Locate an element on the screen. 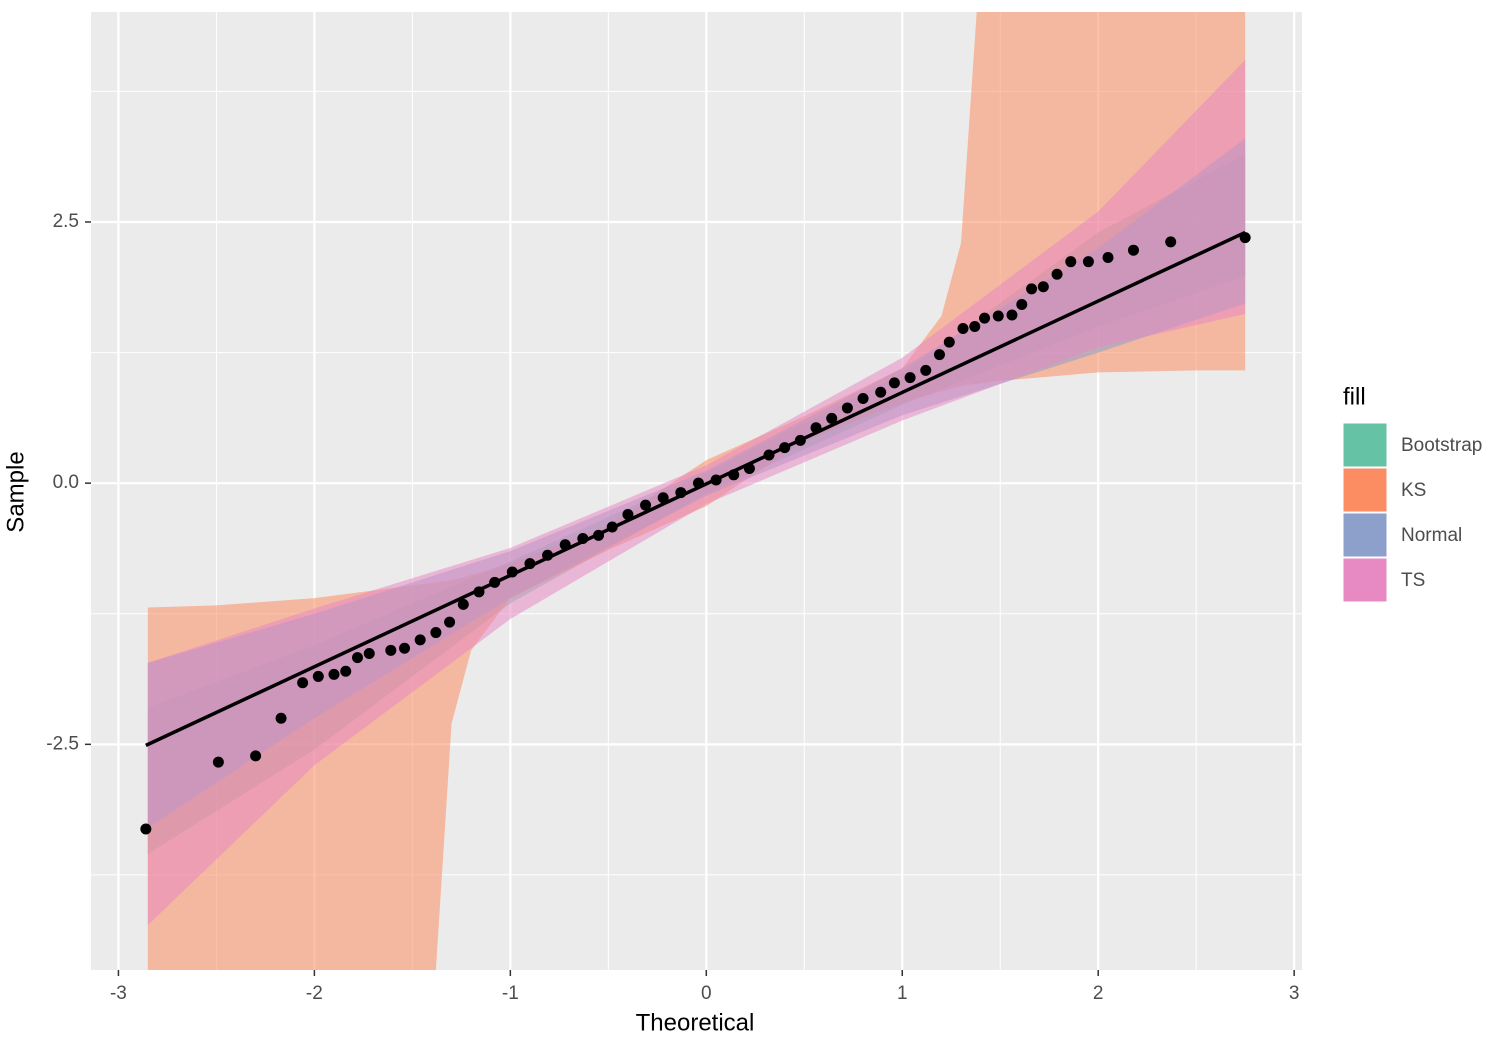 The width and height of the screenshot is (1500, 1052). x-tick-label: -2 is located at coordinates (314, 993).